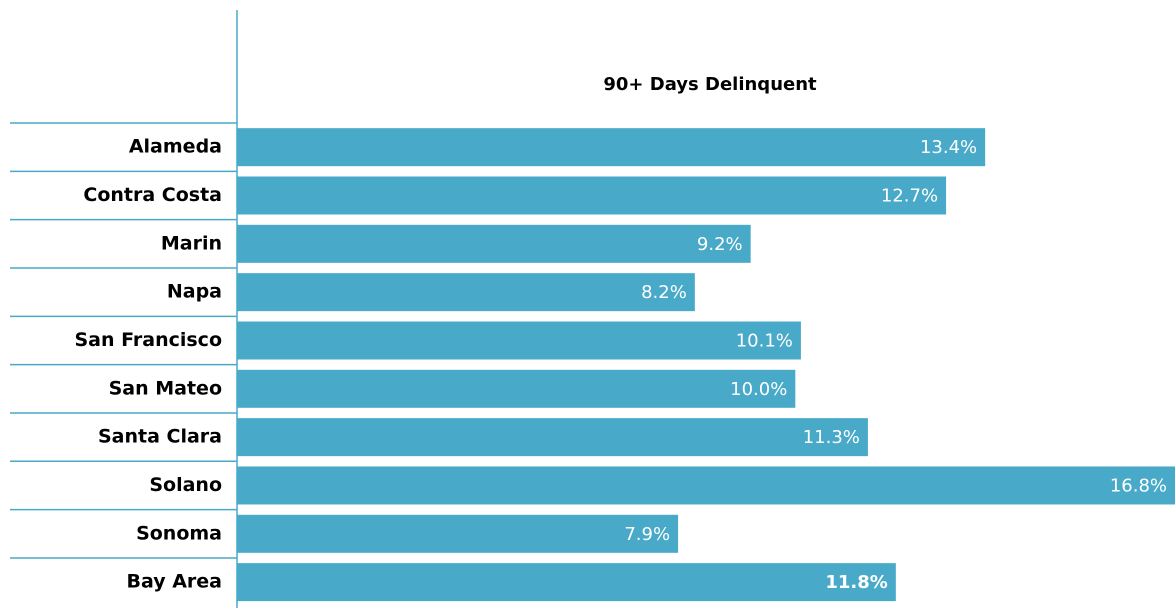 This screenshot has height=610, width=1175. What do you see at coordinates (175, 147) in the screenshot?
I see `category-label: Alameda` at bounding box center [175, 147].